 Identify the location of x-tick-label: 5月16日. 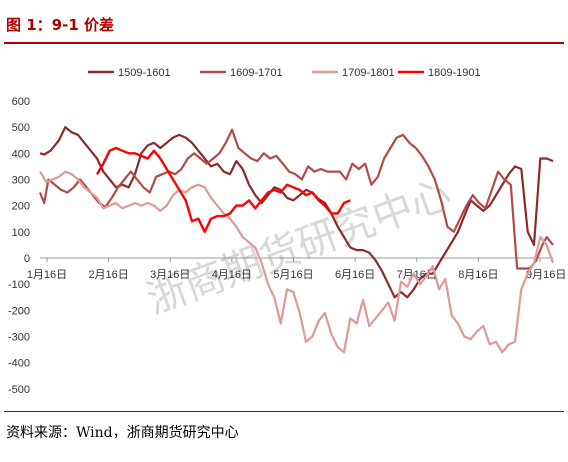
(293, 275).